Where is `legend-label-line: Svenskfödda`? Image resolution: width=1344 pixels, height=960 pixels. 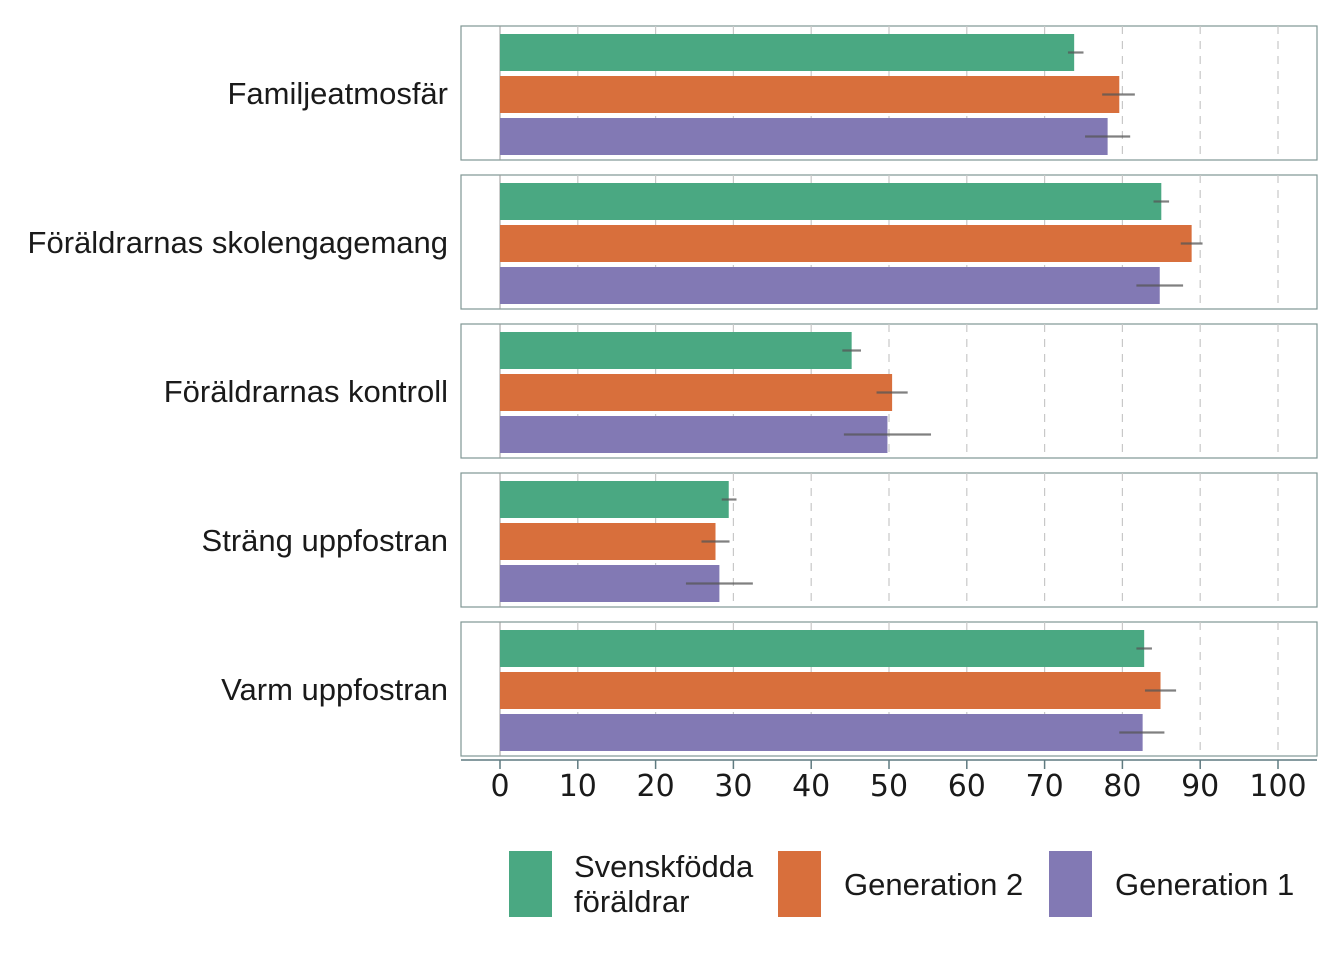 legend-label-line: Svenskfödda is located at coordinates (664, 866).